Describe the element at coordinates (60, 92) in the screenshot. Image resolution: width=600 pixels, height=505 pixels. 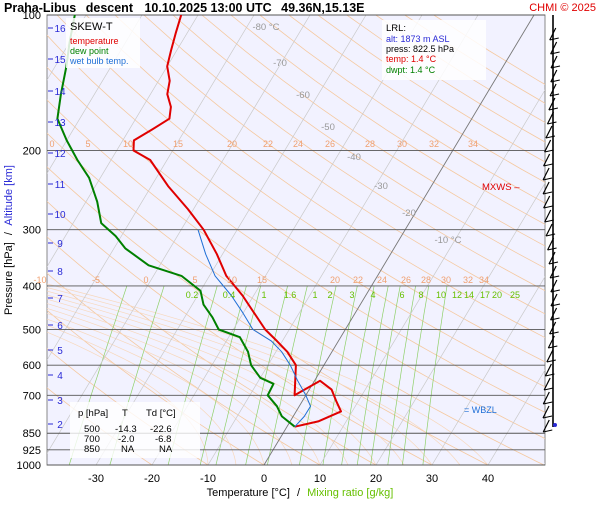
I see `alt-tick-label: 14` at that location.